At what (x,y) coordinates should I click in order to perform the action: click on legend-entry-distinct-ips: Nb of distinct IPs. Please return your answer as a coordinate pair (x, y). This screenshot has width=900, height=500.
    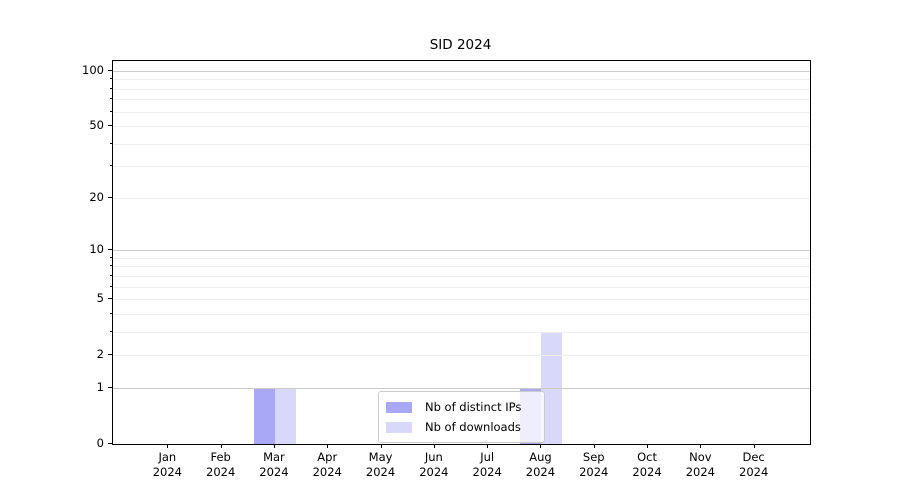
    Looking at the image, I should click on (461, 407).